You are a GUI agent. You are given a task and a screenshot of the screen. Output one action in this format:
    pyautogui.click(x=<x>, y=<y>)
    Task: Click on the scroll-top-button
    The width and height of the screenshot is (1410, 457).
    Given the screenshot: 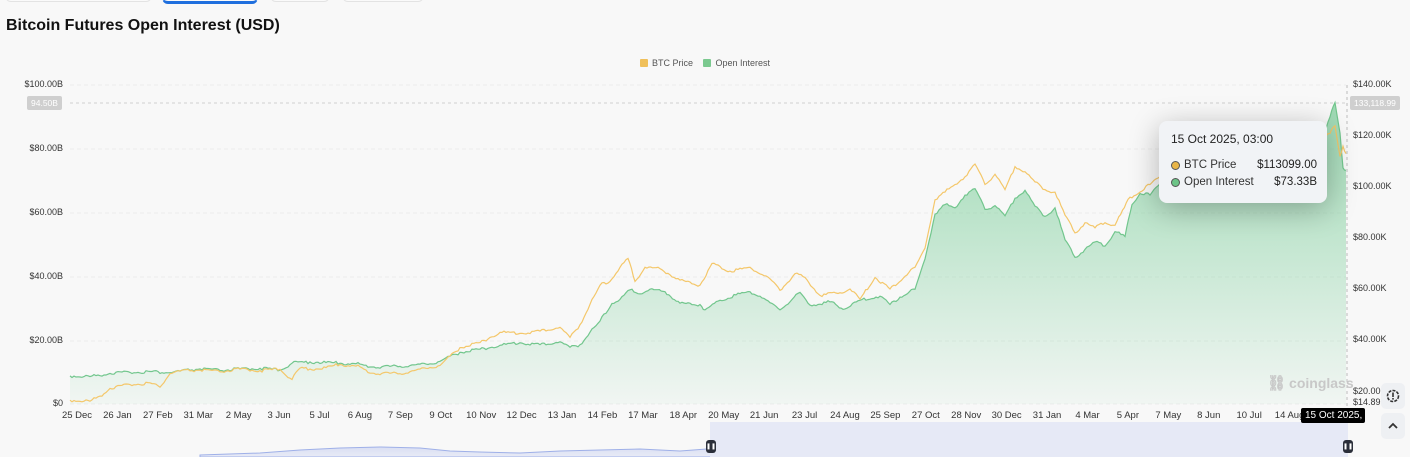 What is the action you would take?
    pyautogui.click(x=1393, y=426)
    